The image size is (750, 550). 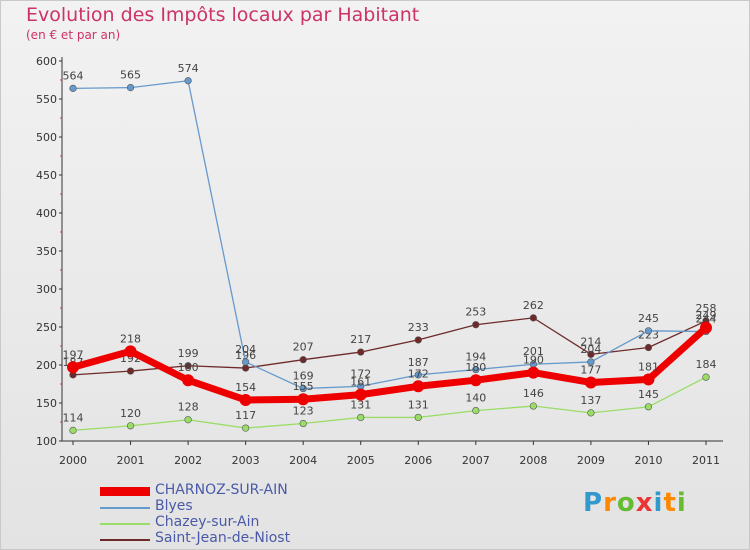 I want to click on data-label: 245, so click(x=648, y=318).